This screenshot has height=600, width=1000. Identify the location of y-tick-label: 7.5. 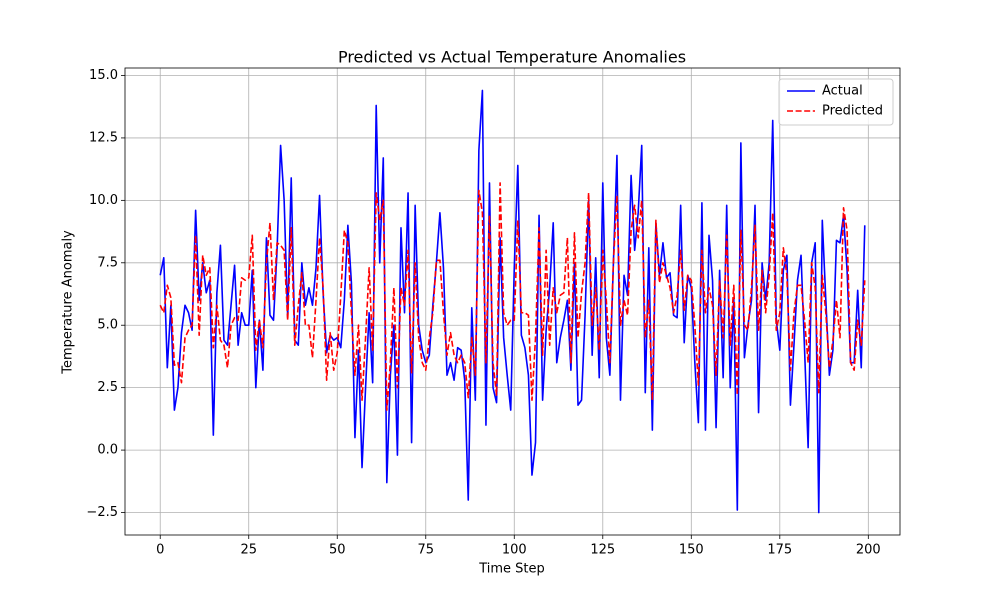
(107, 262).